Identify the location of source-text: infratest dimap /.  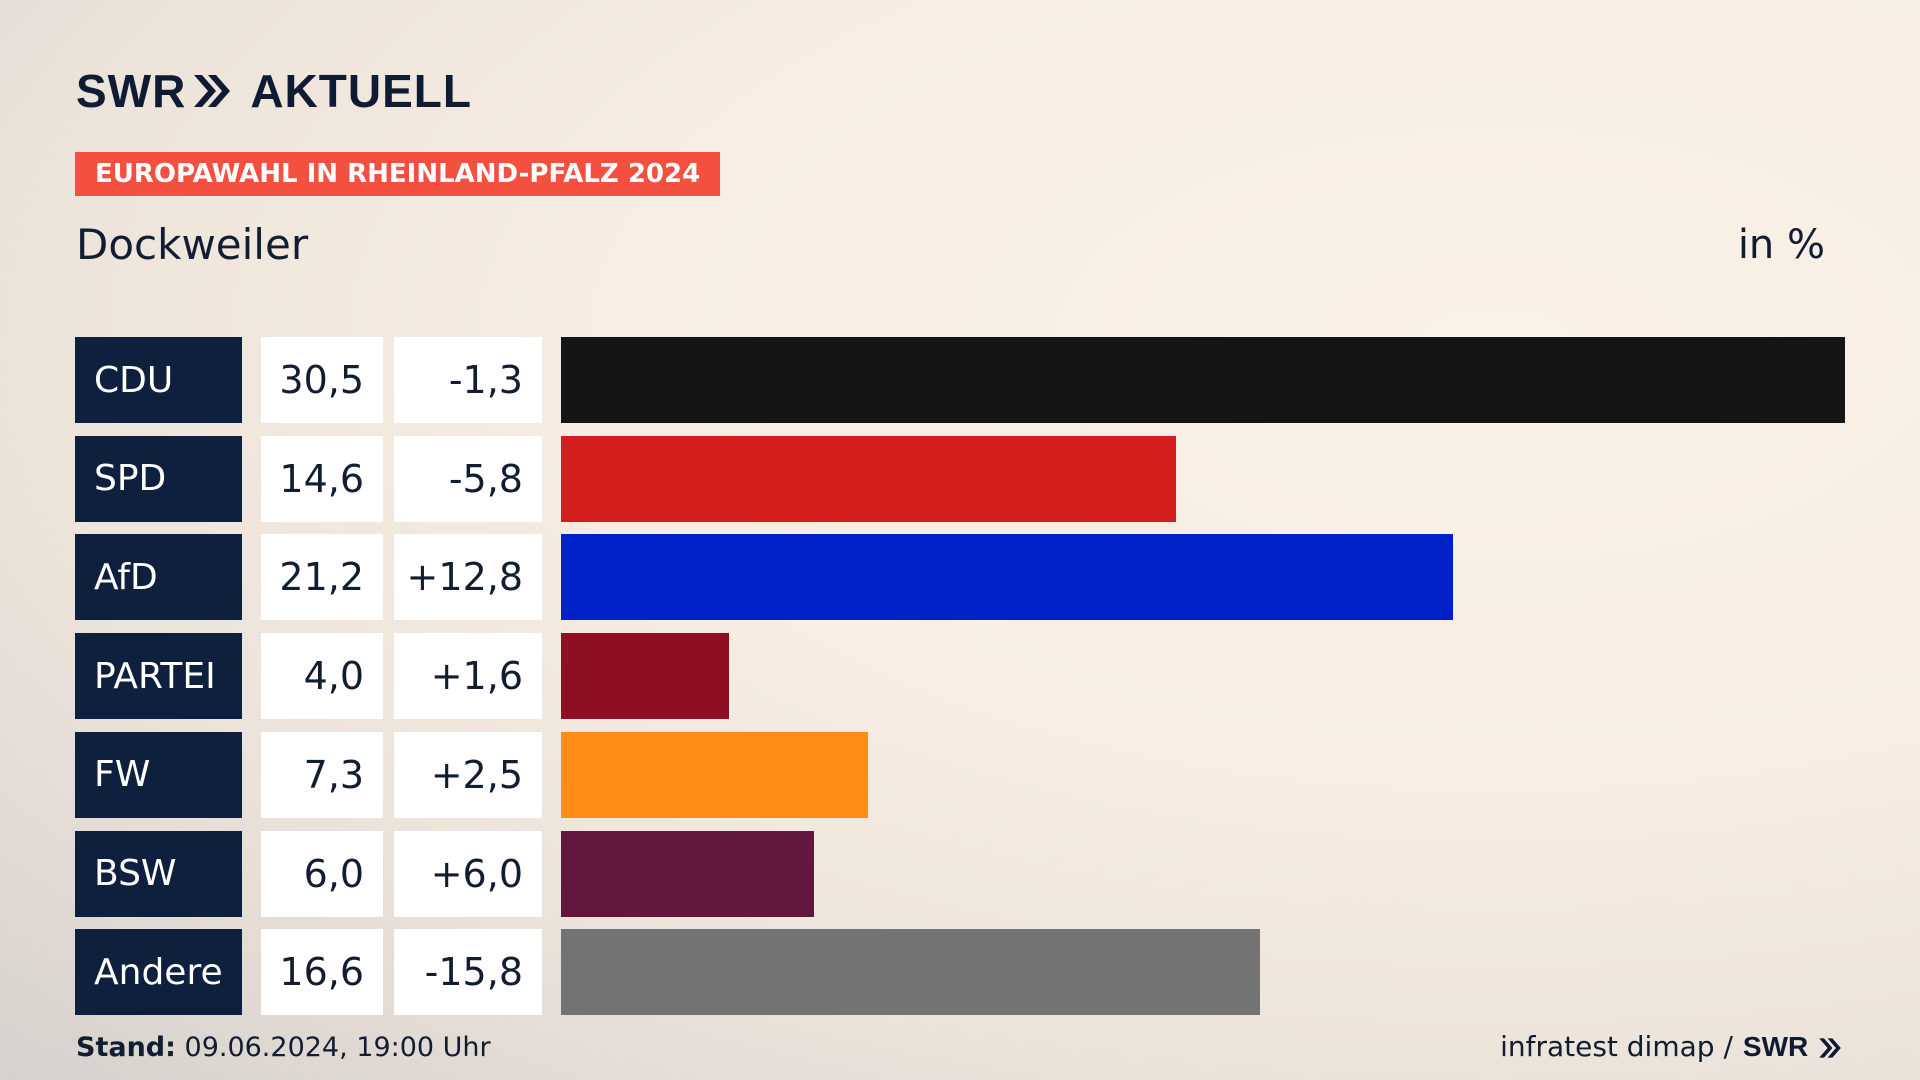
(1616, 1046).